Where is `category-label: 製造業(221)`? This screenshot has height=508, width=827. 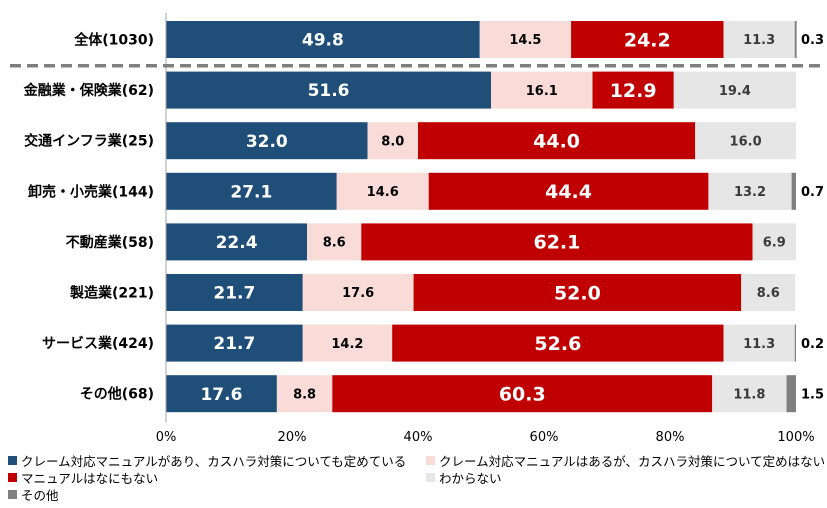 category-label: 製造業(221) is located at coordinates (111, 293).